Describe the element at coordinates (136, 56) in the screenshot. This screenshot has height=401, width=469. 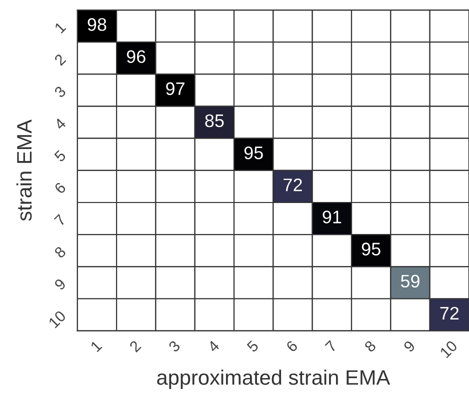
I see `data-label: 96` at that location.